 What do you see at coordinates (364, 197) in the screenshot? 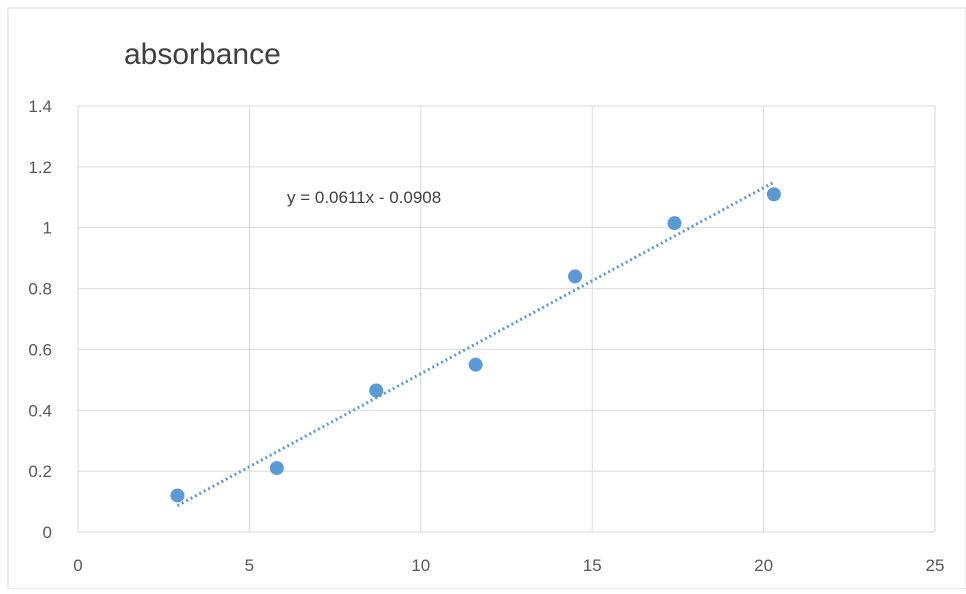
I see `trendline-equation: y = 0.0611x - 0.0908` at bounding box center [364, 197].